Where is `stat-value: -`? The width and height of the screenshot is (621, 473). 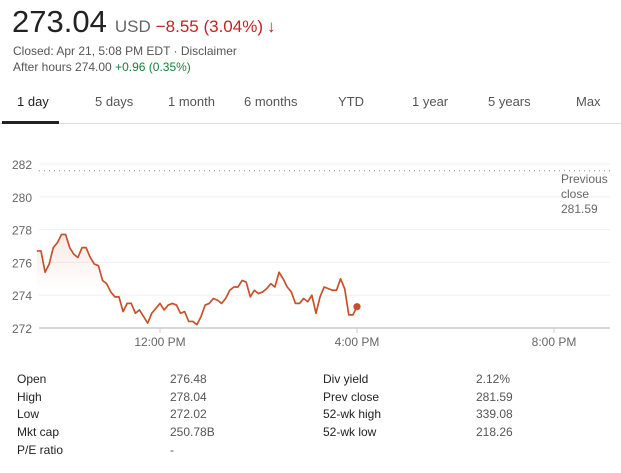 stat-value: - is located at coordinates (172, 450).